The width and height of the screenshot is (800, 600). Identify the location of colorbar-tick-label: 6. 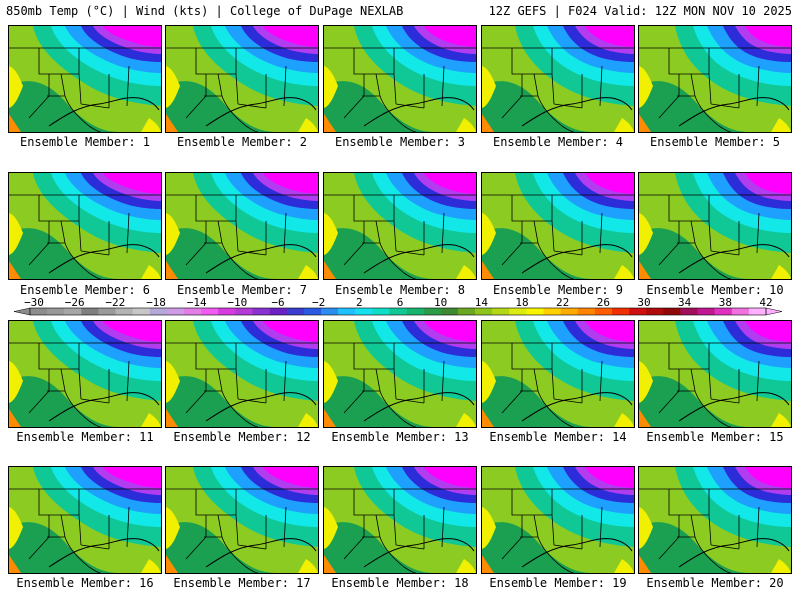
(400, 302).